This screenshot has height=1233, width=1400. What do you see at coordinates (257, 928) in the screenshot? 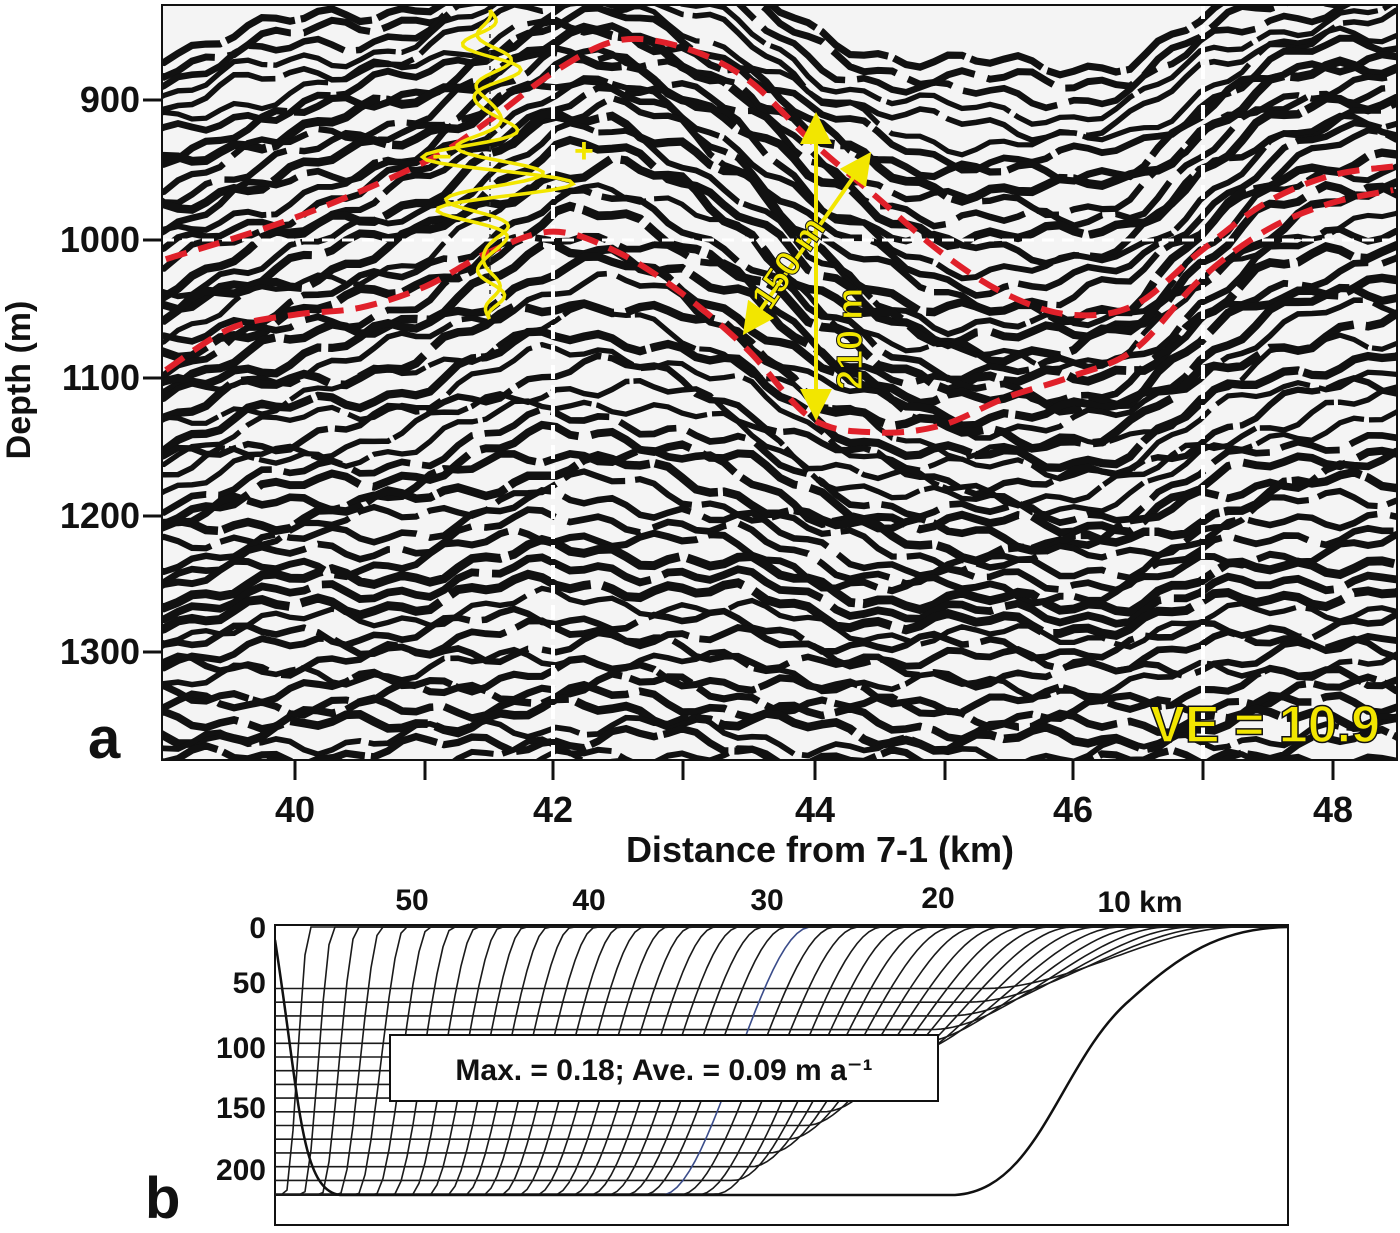
I see `b-y-tick-0: 0` at bounding box center [257, 928].